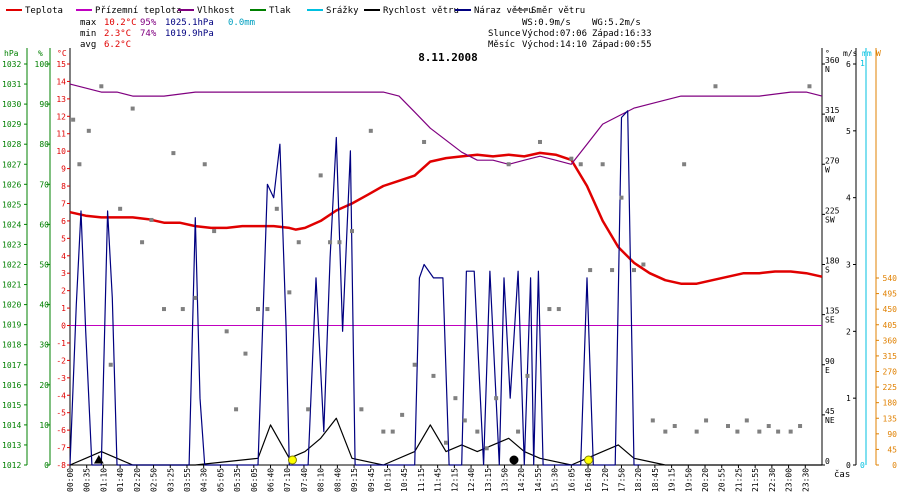 Image resolution: width=900 pixels, height=500 pixels. What do you see at coordinates (890, 340) in the screenshot?
I see `radiation-tick-label: 360` at bounding box center [890, 340].